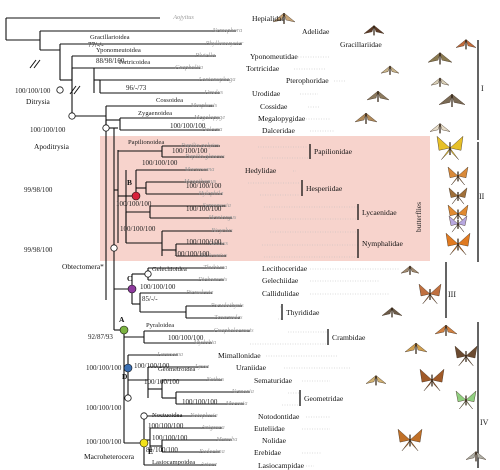 The image size is (500, 470). Describe the element at coordinates (278, 130) in the screenshot. I see `tip-family-dalceridae: Dalceridae` at that location.